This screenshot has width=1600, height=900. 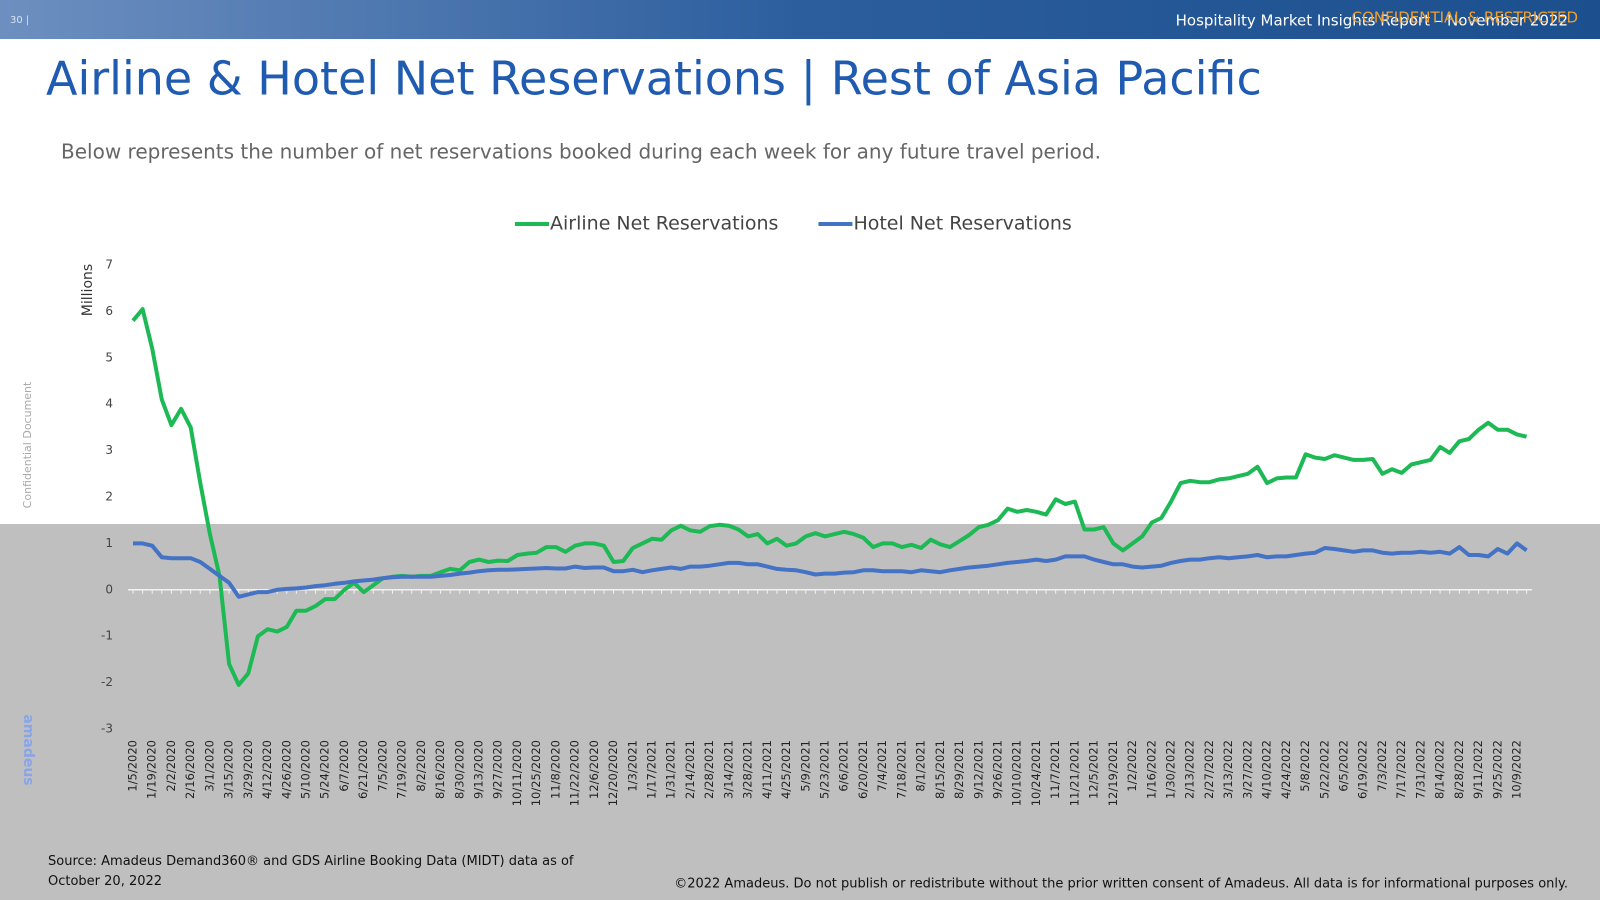 What do you see at coordinates (88, 290) in the screenshot?
I see `y-axis-label: Millions` at bounding box center [88, 290].